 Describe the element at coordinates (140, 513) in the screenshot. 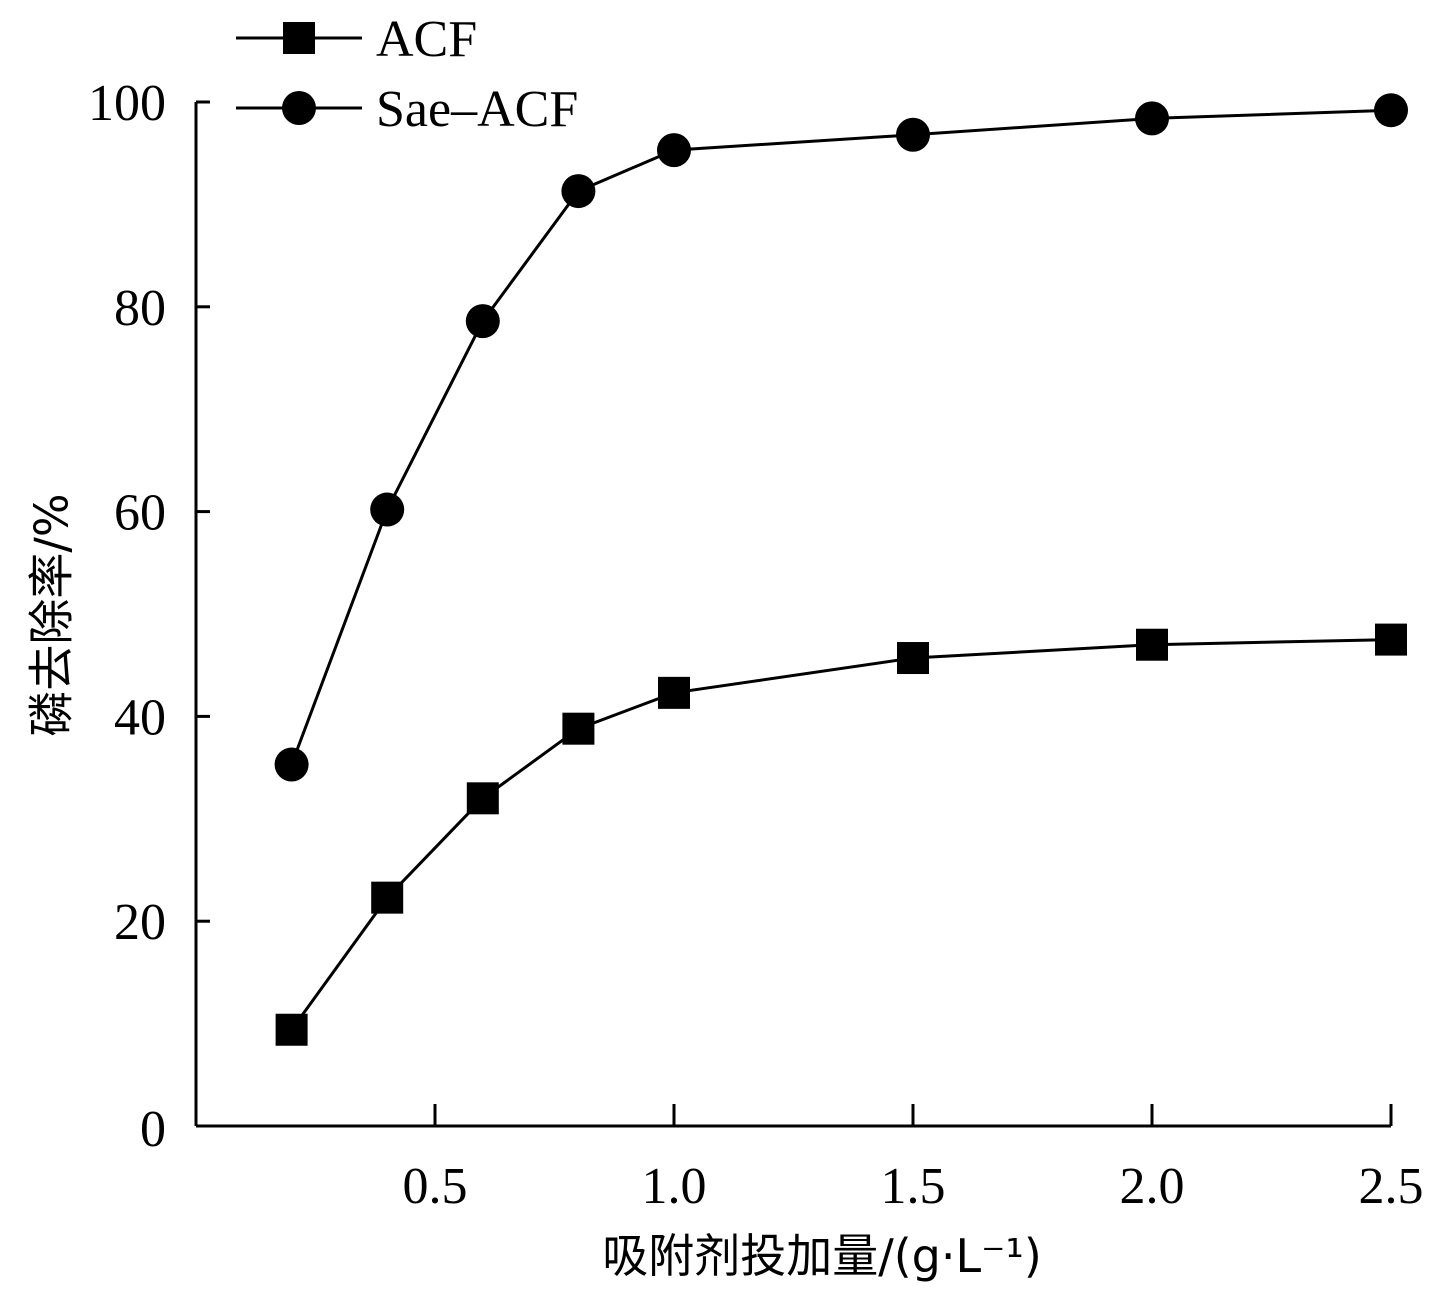

I see `y-tick-label: 60` at that location.